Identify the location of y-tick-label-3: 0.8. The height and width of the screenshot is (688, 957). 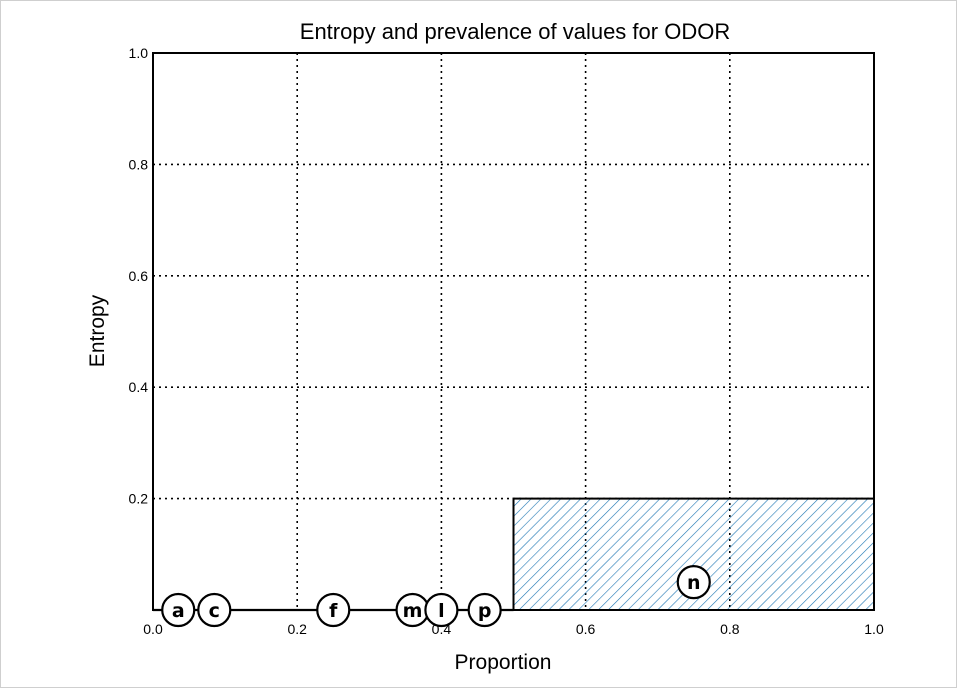
(139, 164).